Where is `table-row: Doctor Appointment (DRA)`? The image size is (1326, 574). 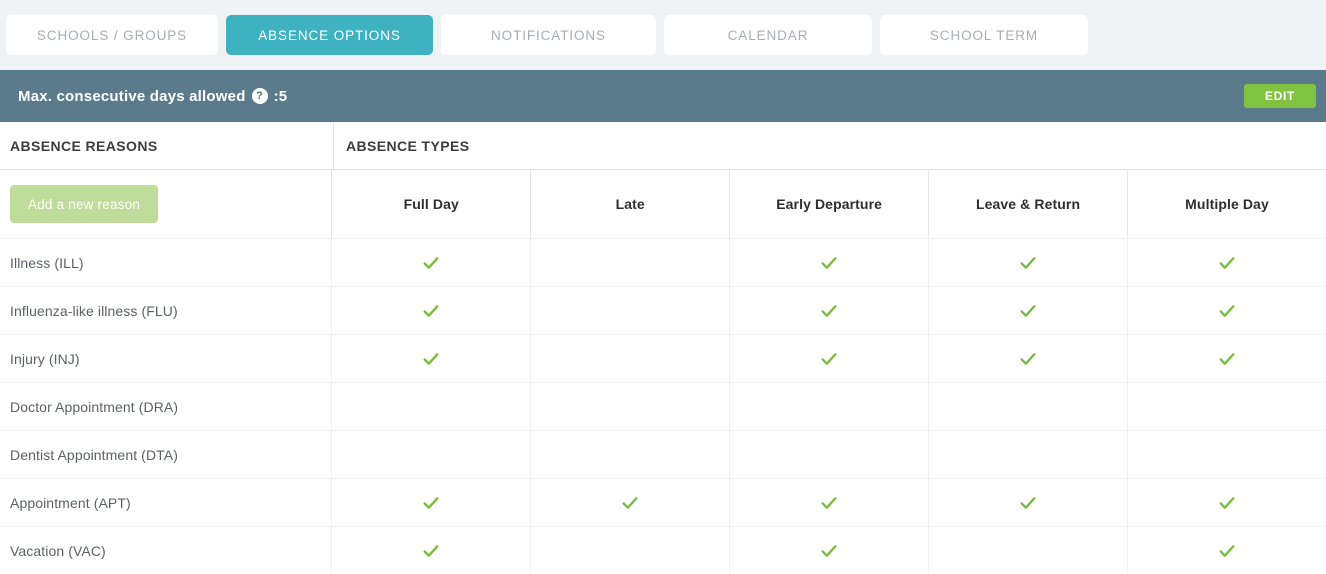
table-row: Doctor Appointment (DRA) is located at coordinates (663, 406).